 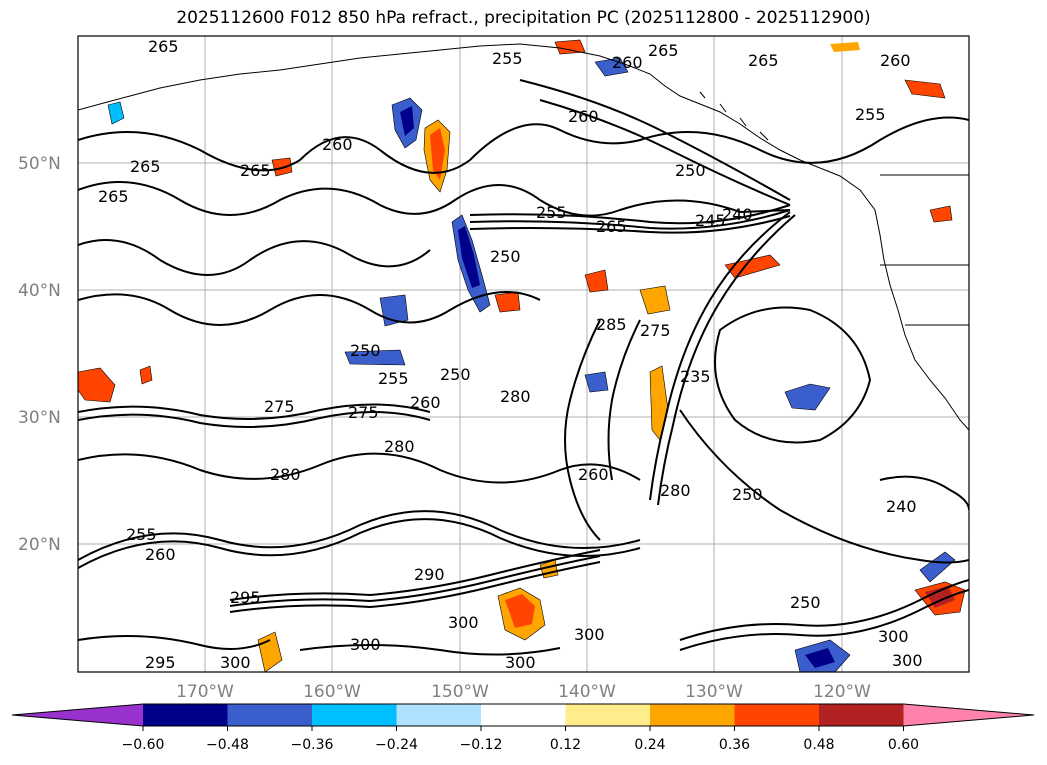 I want to click on coastline-north-america, so click(x=894, y=299).